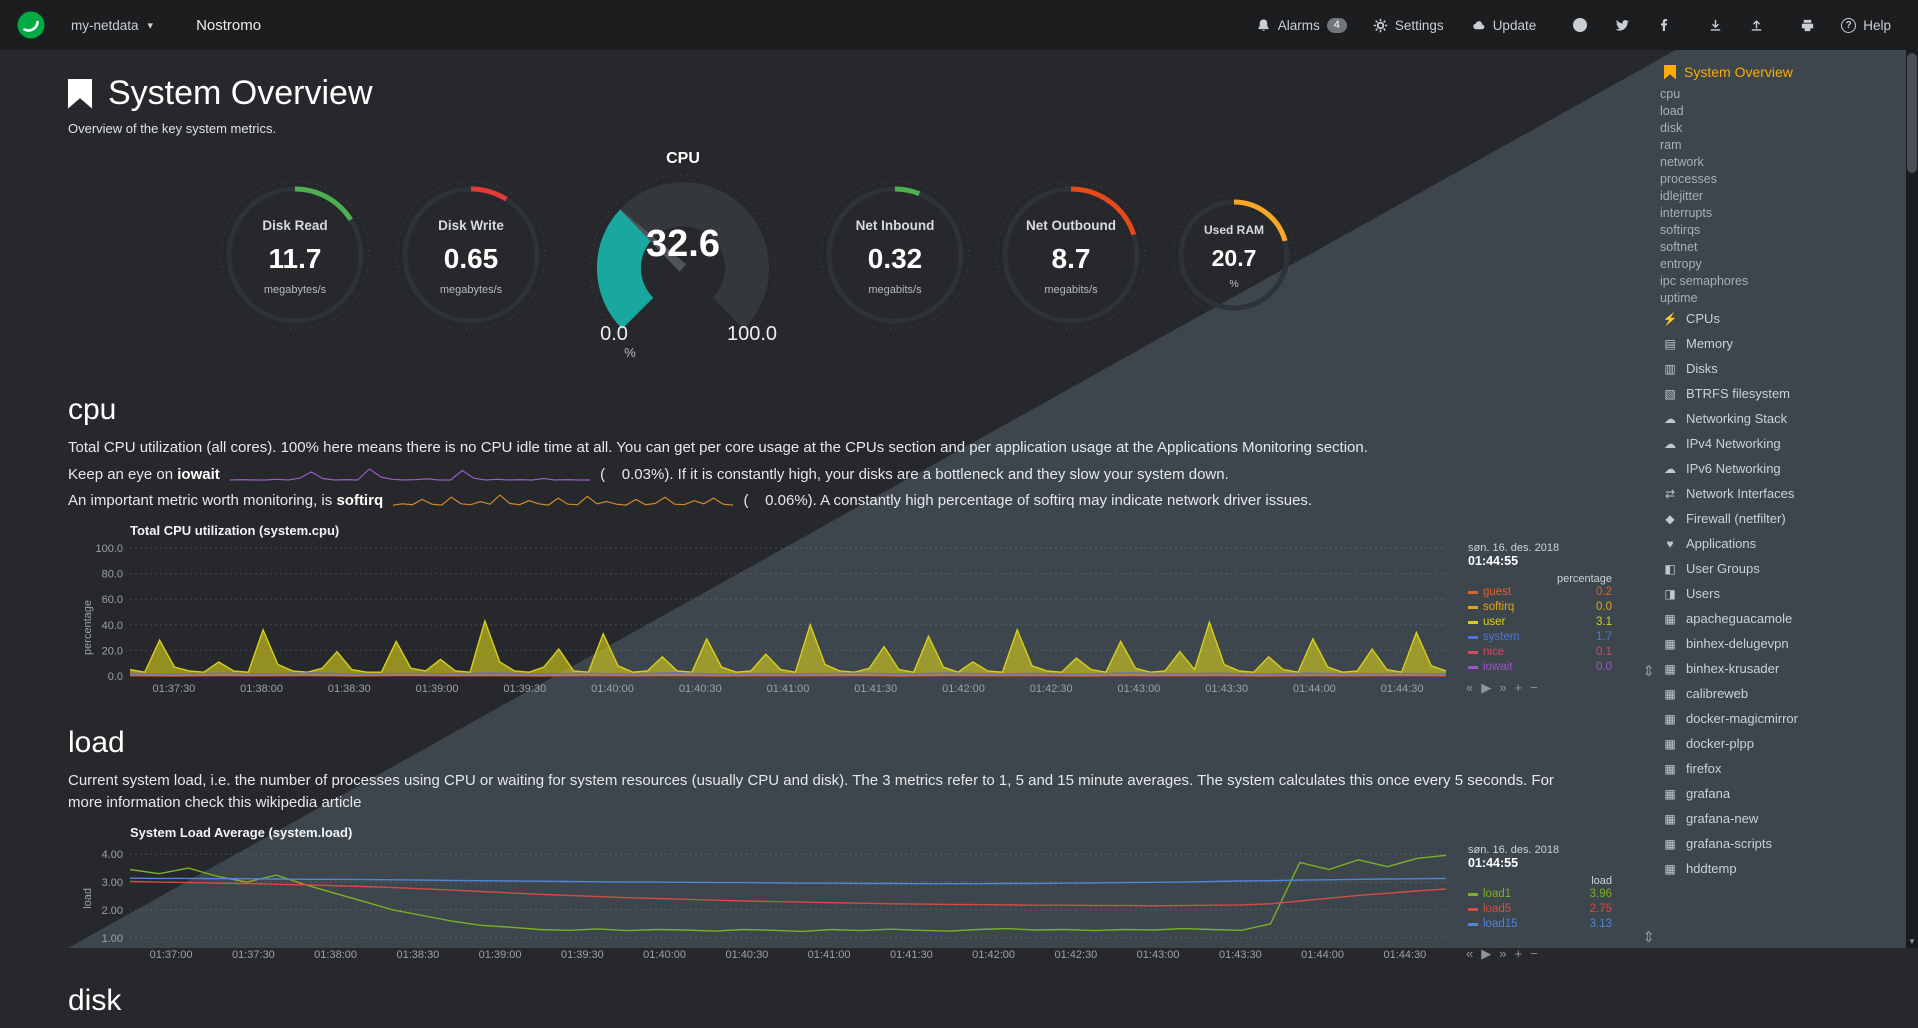  What do you see at coordinates (1672, 111) in the screenshot?
I see `sidebar-item-label: load` at bounding box center [1672, 111].